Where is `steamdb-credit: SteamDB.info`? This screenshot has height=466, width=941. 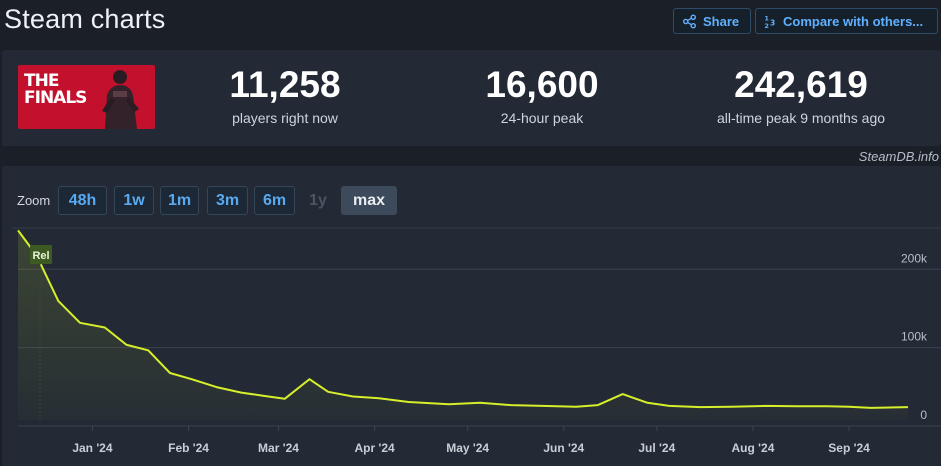 steamdb-credit: SteamDB.info is located at coordinates (898, 156).